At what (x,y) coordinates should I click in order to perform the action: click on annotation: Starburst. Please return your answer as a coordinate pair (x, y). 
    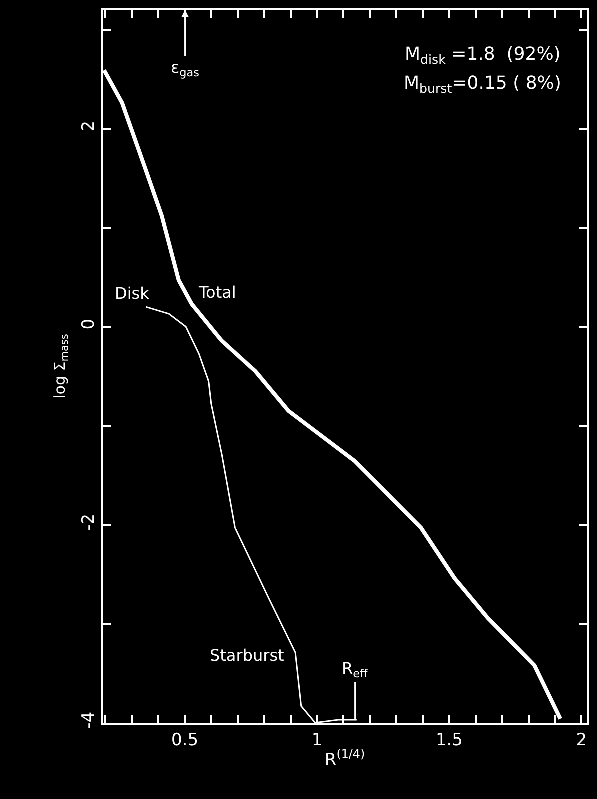
    Looking at the image, I should click on (247, 655).